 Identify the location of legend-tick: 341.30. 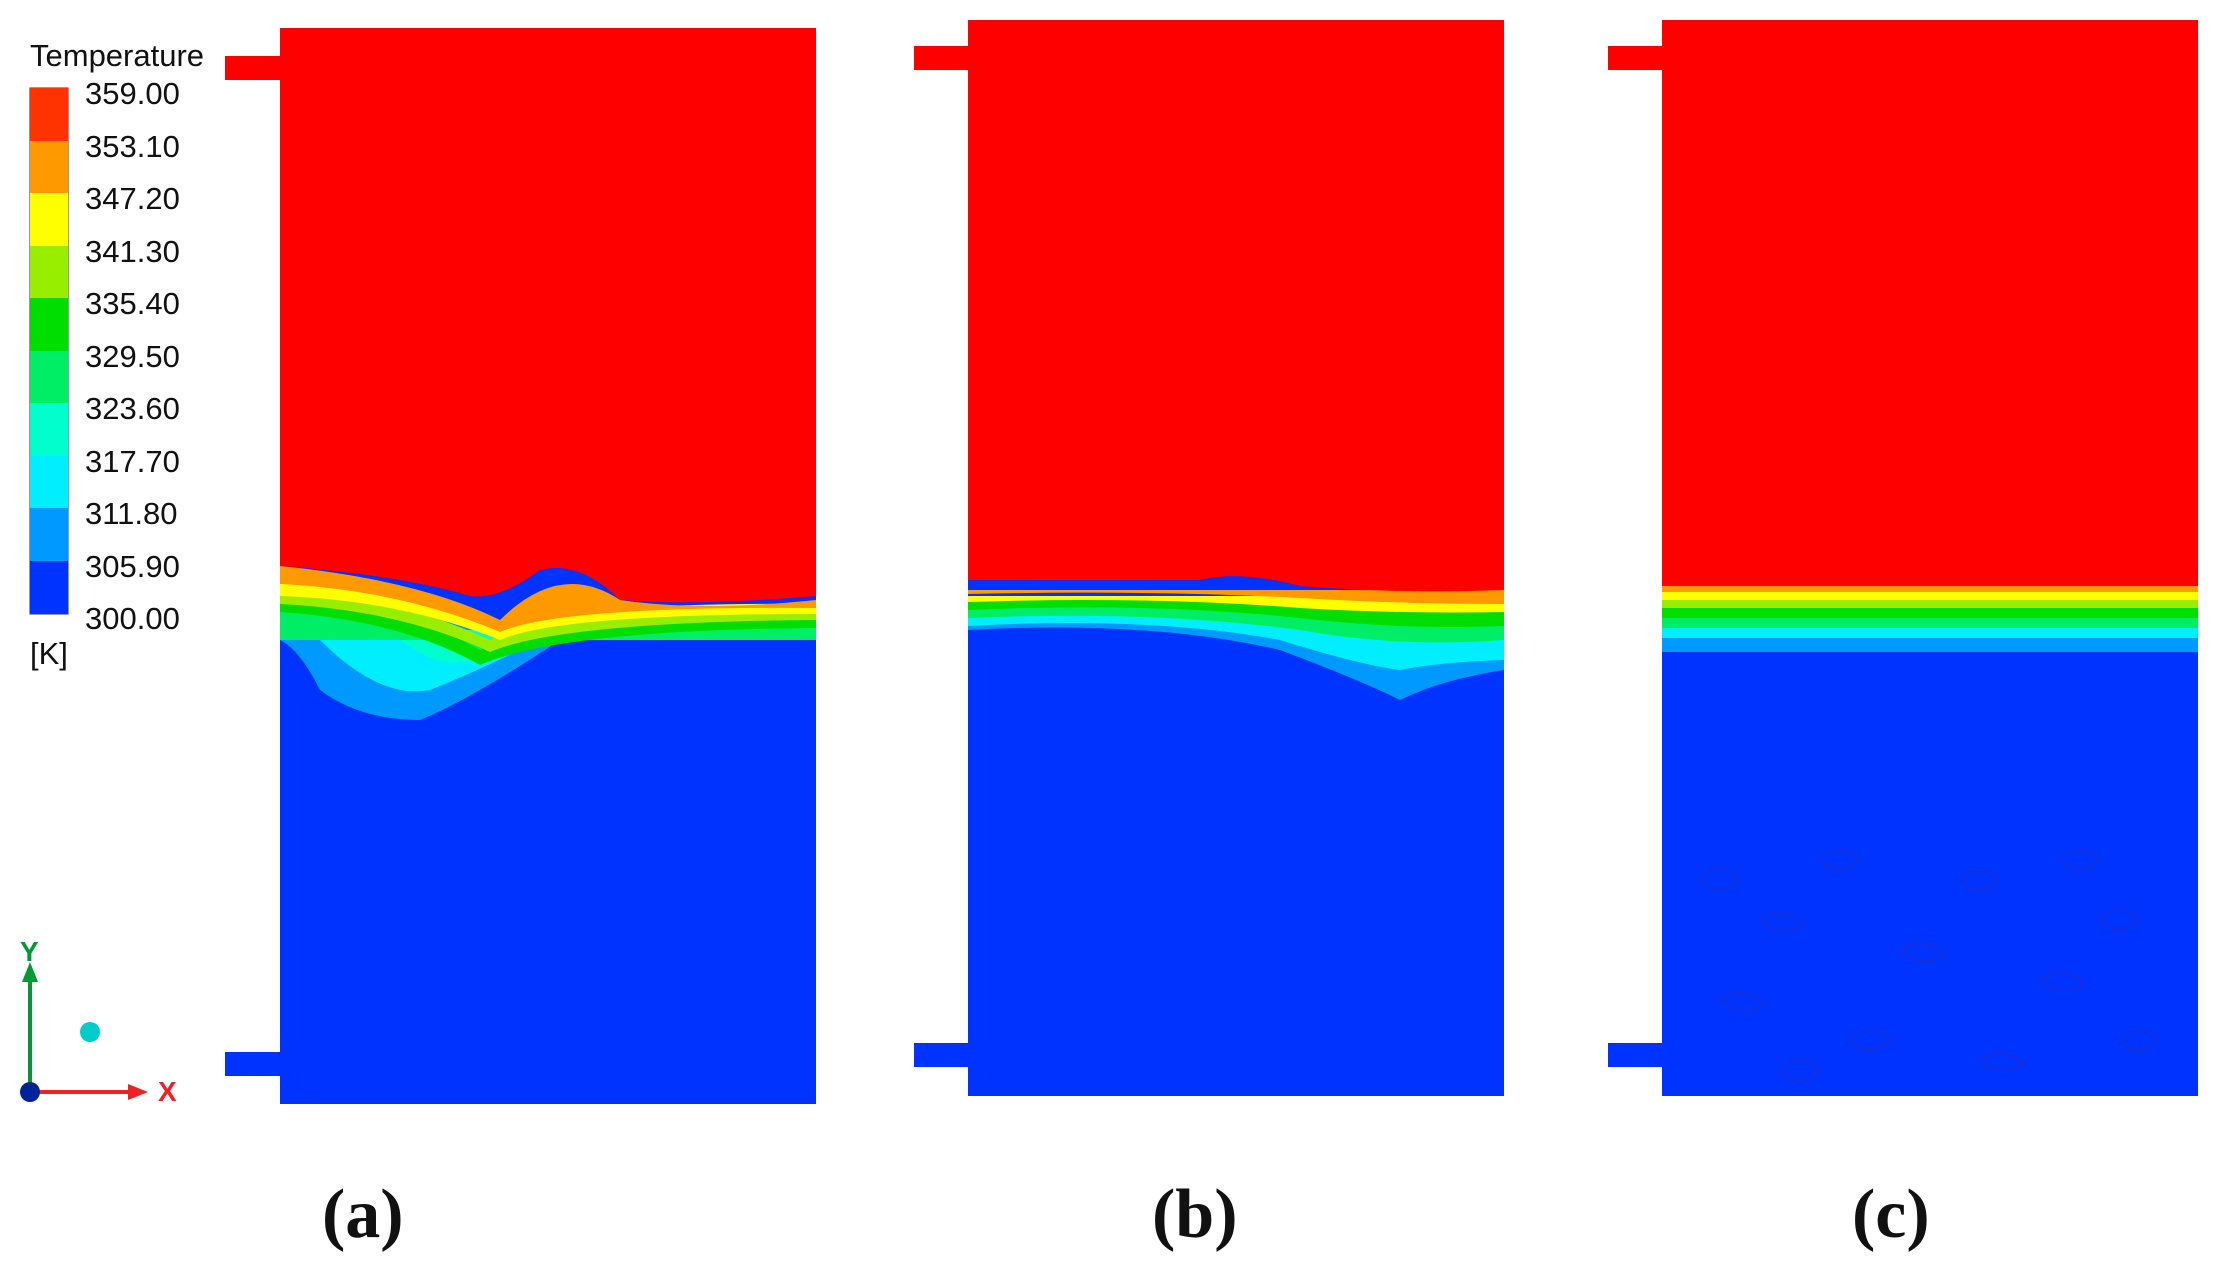
(132, 251).